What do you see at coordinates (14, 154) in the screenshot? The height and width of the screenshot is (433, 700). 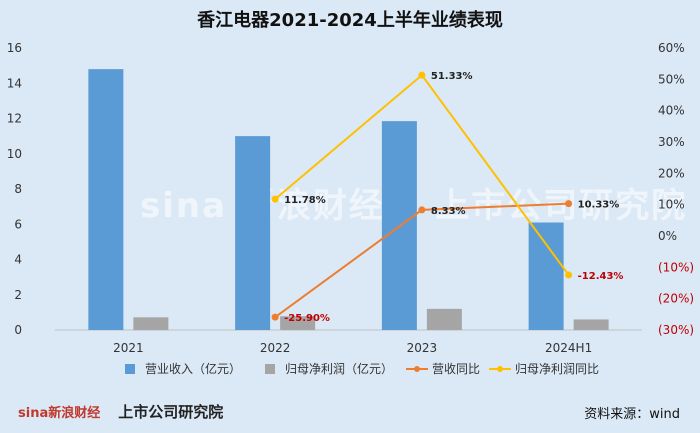 I see `y-left-tick-label: 10` at bounding box center [14, 154].